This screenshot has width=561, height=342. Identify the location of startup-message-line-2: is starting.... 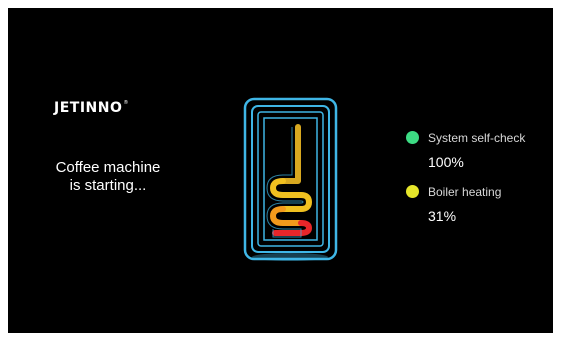
(108, 185).